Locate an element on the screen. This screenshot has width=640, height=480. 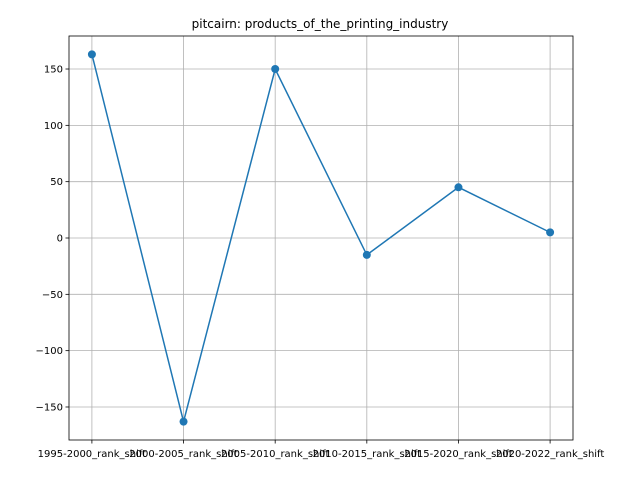
y-tick-label: 0 is located at coordinates (60, 239).